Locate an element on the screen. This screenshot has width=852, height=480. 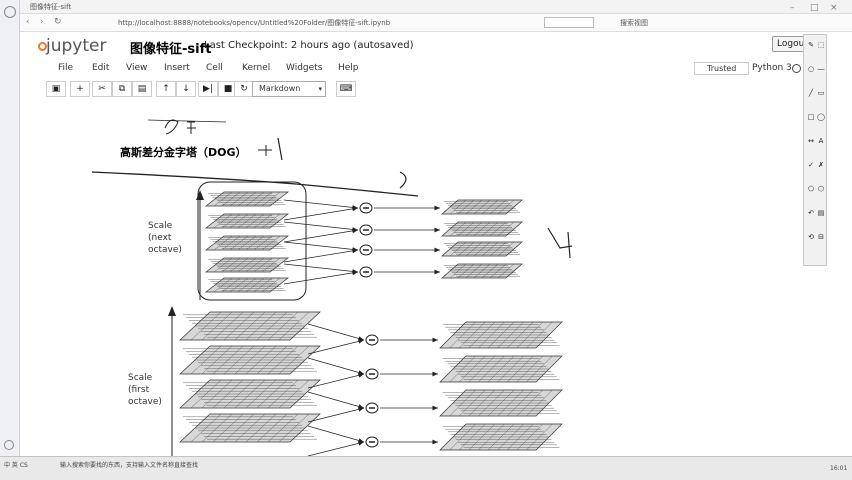
jupyter-logo: jupyter is located at coordinates (72, 46).